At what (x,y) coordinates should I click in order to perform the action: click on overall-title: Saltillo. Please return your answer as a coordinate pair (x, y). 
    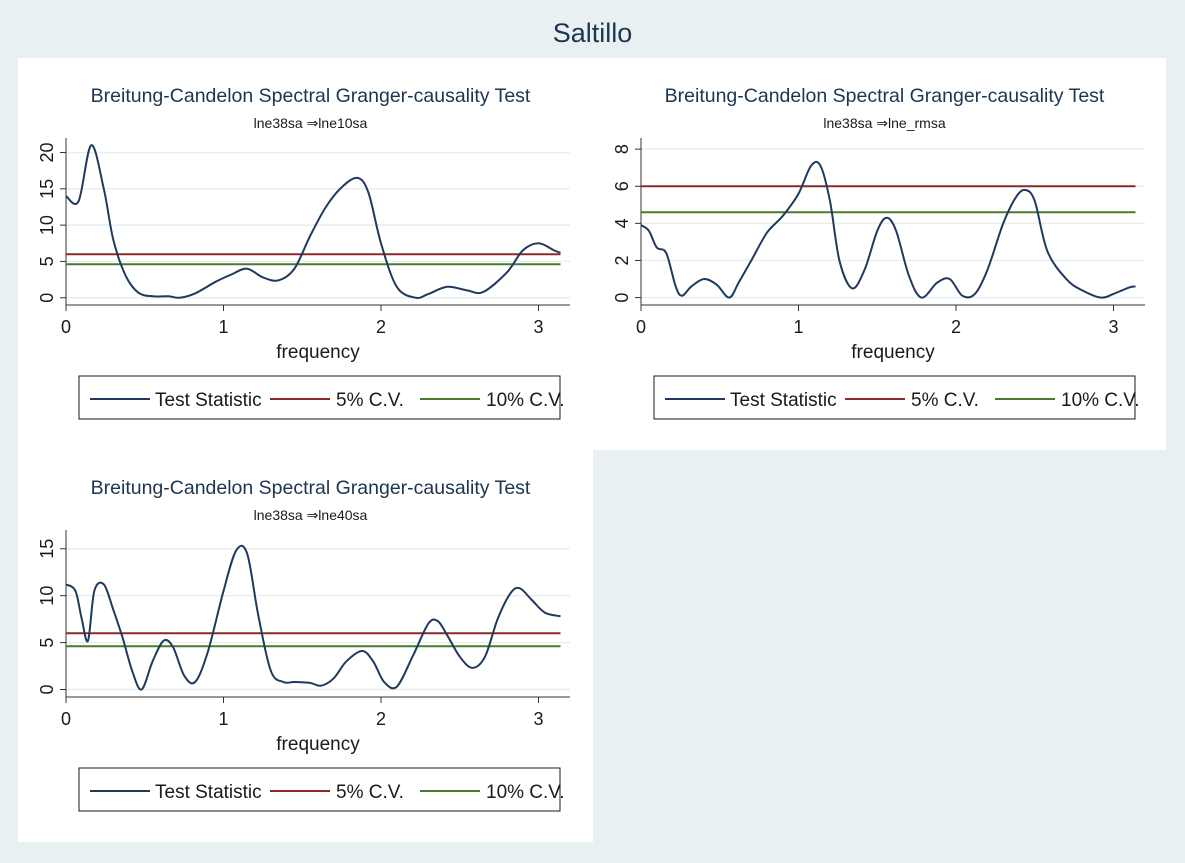
    Looking at the image, I should click on (592, 33).